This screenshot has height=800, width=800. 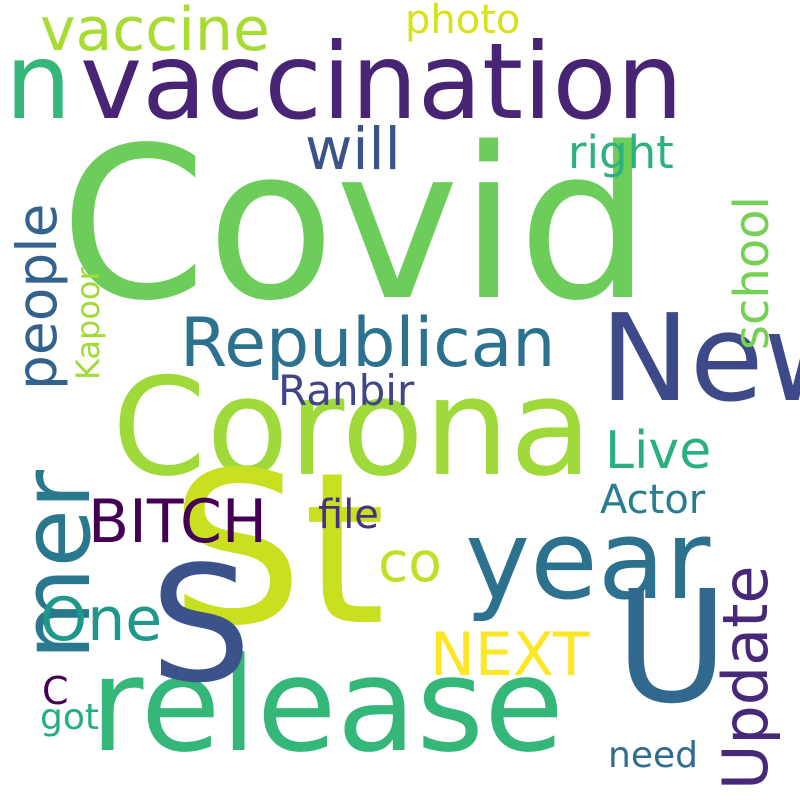 What do you see at coordinates (700, 359) in the screenshot?
I see `word-new: New` at bounding box center [700, 359].